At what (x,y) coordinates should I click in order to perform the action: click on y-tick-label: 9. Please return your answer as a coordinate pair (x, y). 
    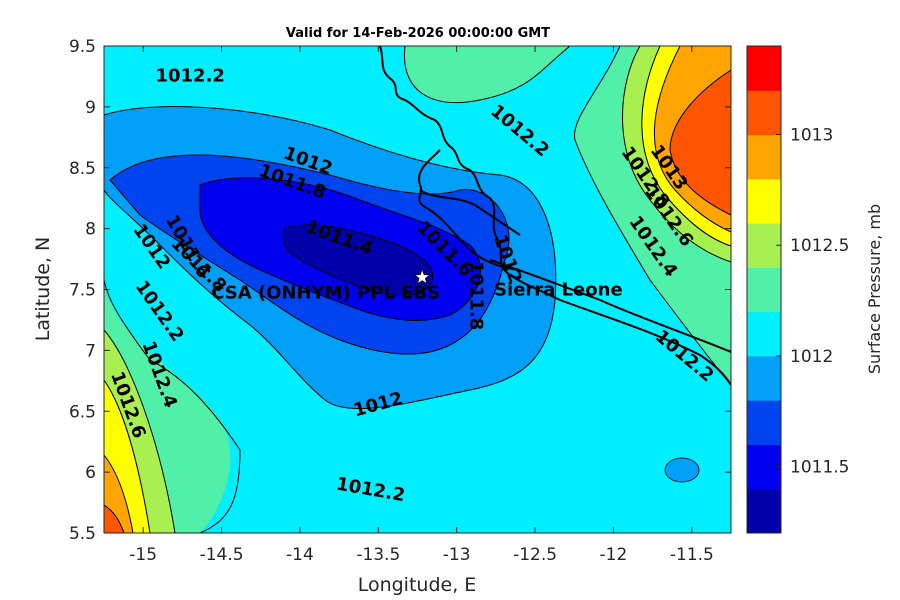
    Looking at the image, I should click on (90, 108).